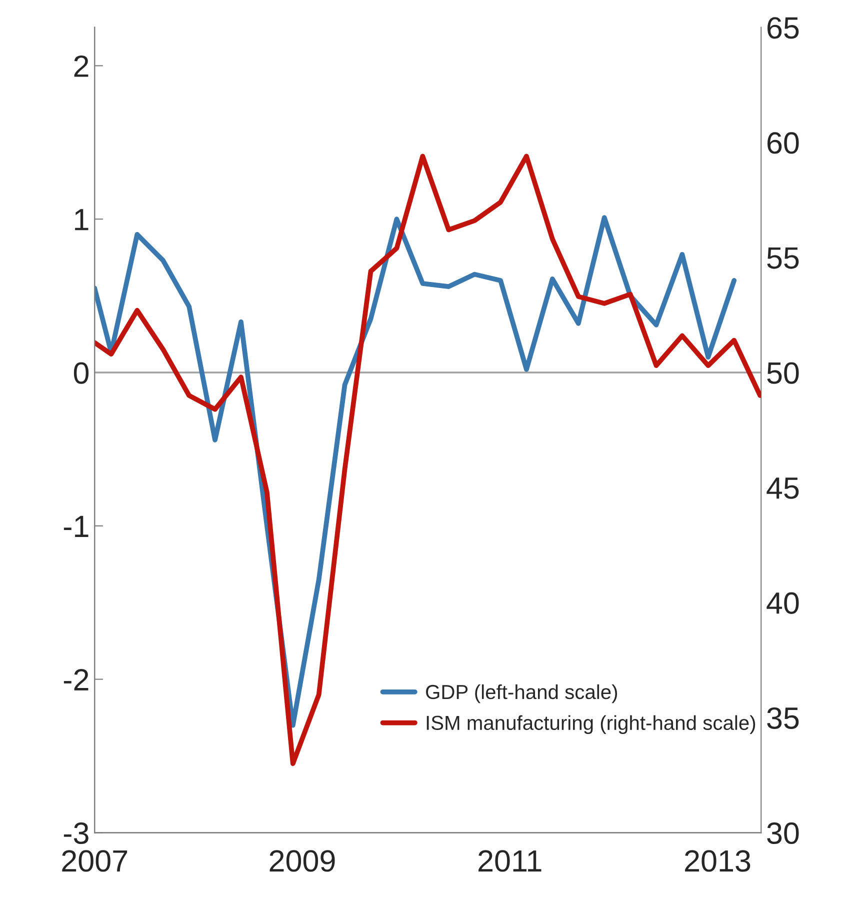 The height and width of the screenshot is (912, 860). Describe the element at coordinates (510, 861) in the screenshot. I see `x-tick-label: 2011` at that location.